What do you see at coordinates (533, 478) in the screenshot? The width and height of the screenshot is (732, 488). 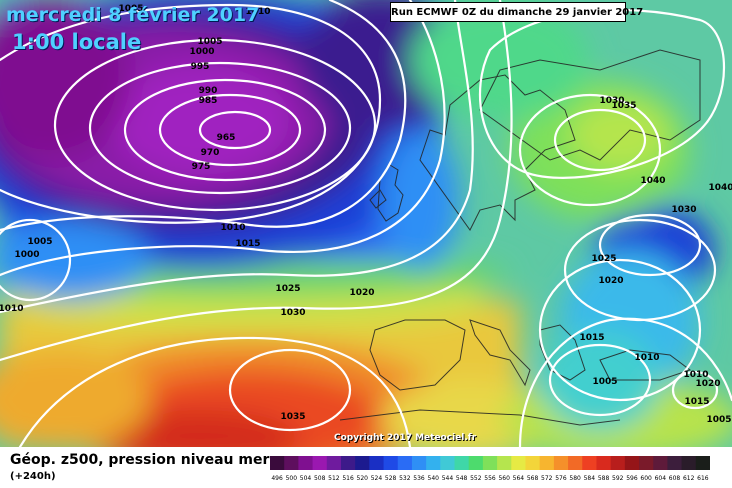 I see `color-scale-label: 568` at bounding box center [533, 478].